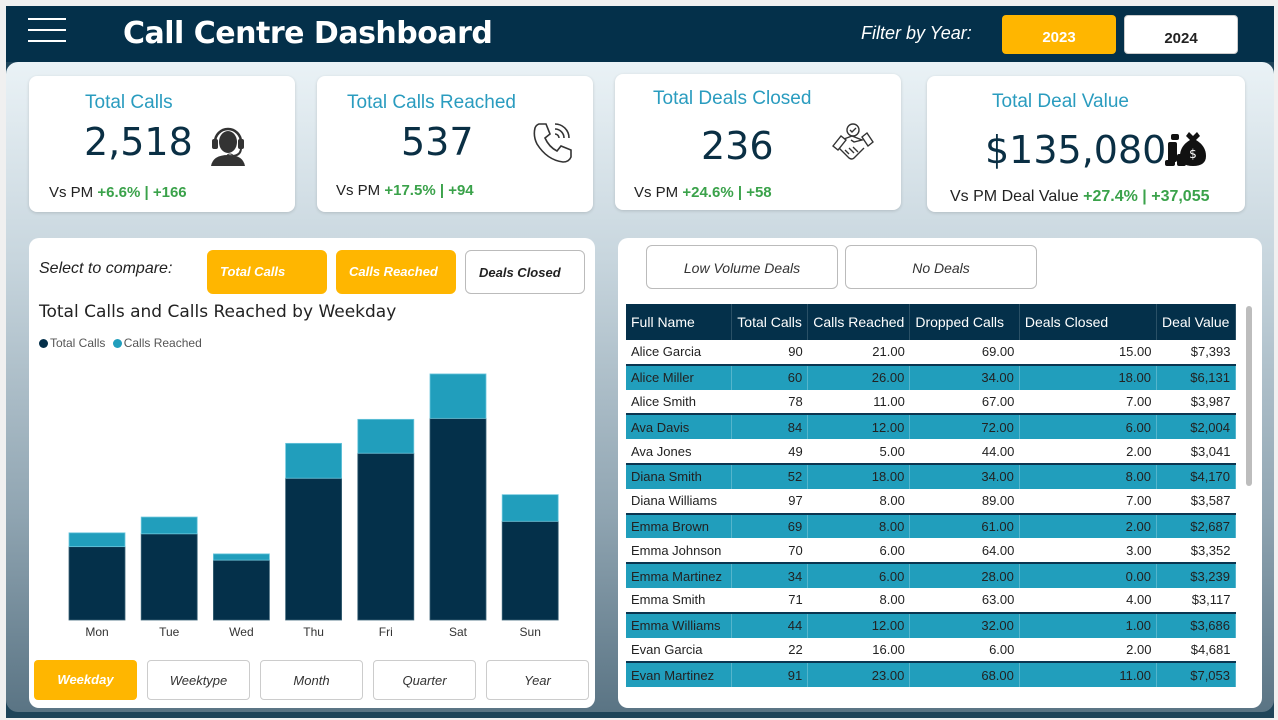  What do you see at coordinates (964, 551) in the screenshot?
I see `cell-dropped-calls: 64.00` at bounding box center [964, 551].